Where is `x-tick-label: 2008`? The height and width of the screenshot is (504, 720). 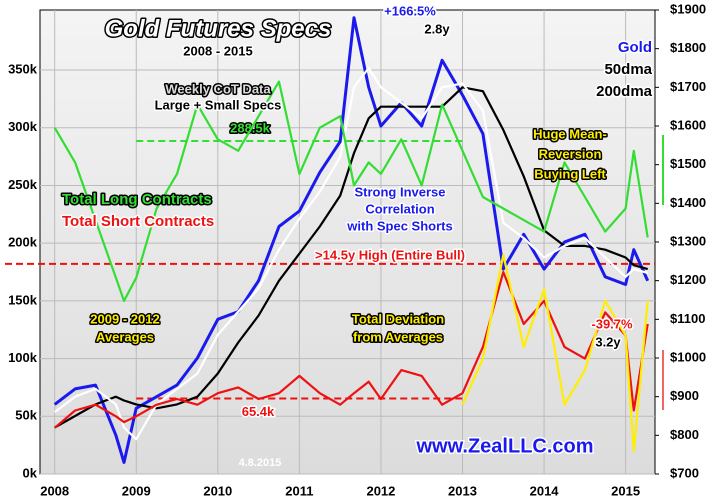
x-tick-label: 2008 is located at coordinates (54, 490).